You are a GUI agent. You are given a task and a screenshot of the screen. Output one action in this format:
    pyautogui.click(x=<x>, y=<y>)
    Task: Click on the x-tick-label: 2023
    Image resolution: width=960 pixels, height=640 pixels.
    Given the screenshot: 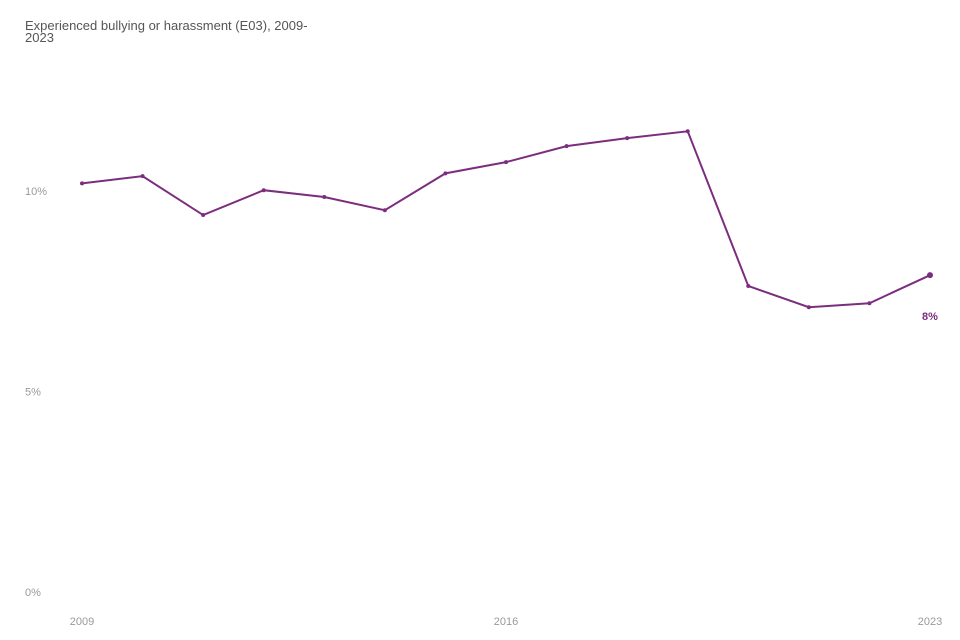 What is the action you would take?
    pyautogui.click(x=930, y=622)
    